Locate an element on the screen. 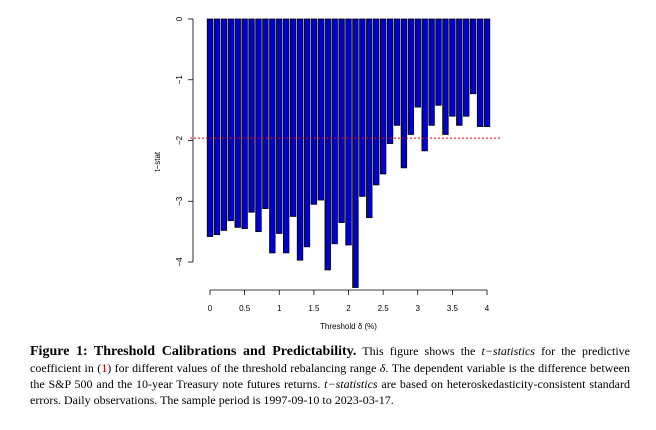 Image resolution: width=656 pixels, height=430 pixels. x-tick-label-4: 2 is located at coordinates (348, 308).